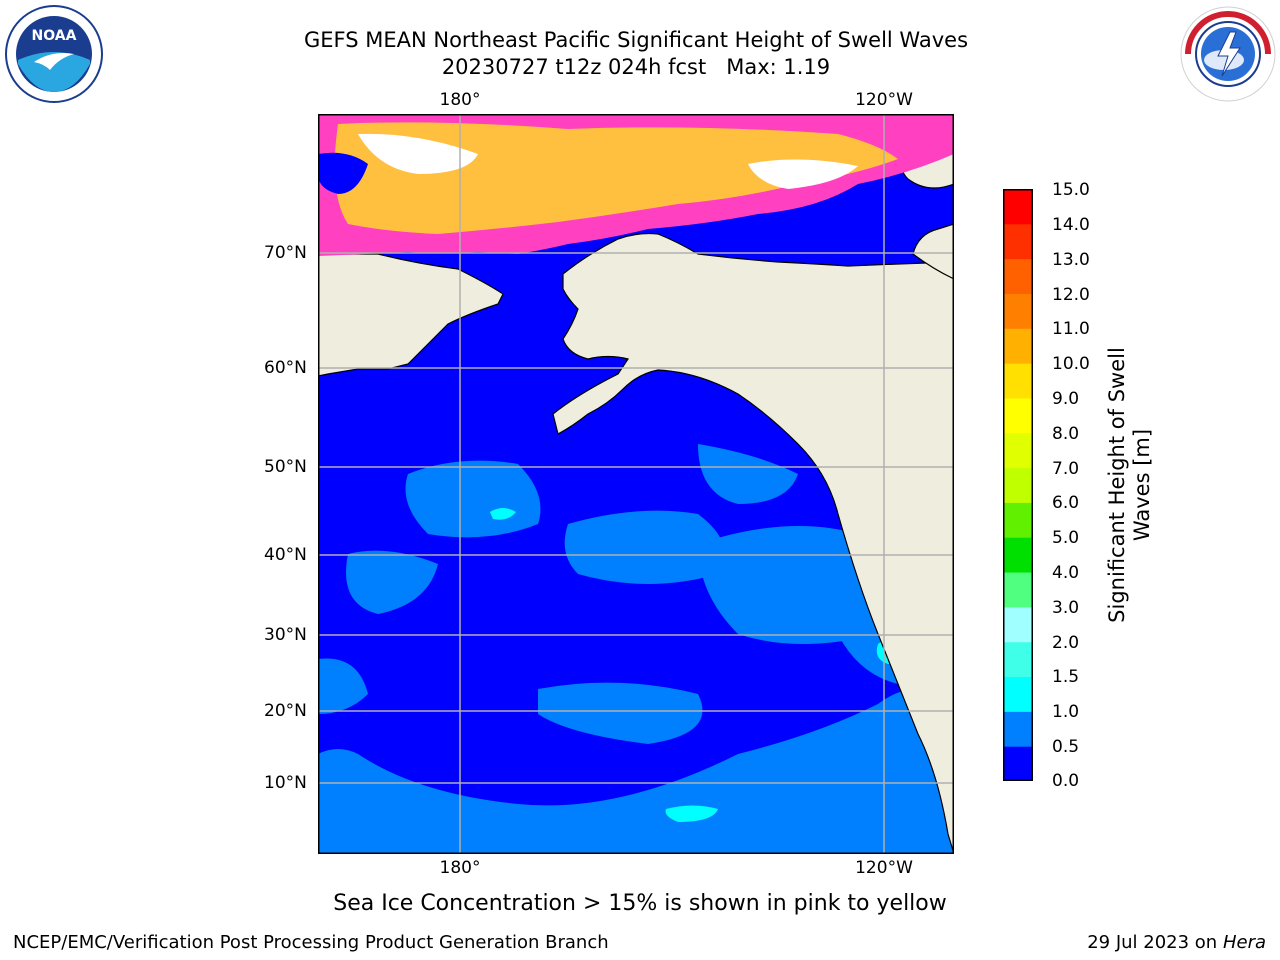 The image size is (1280, 960). What do you see at coordinates (884, 100) in the screenshot?
I see `lon-label-top-120w: 120°W` at bounding box center [884, 100].